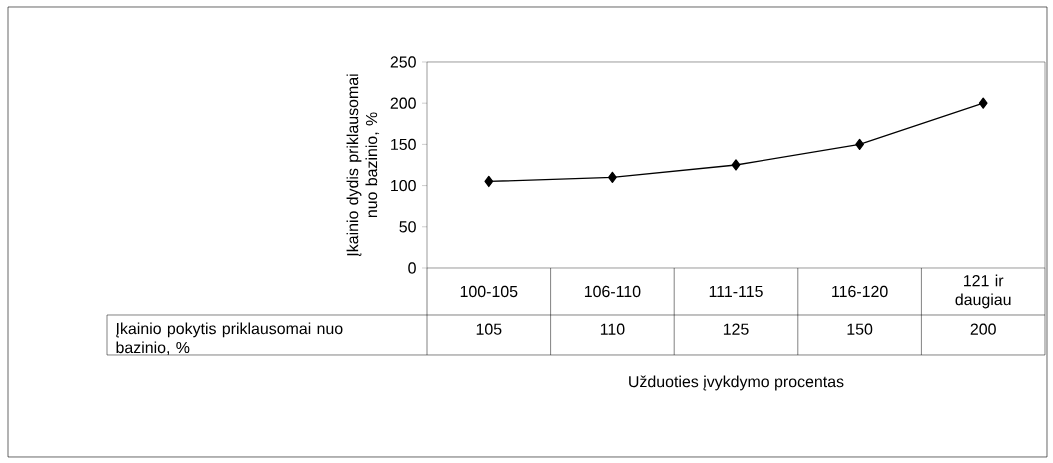 This screenshot has width=1053, height=463. I want to click on text: Įkainio pokytis priklausomai nuo bazinio, %, so click(229, 339).